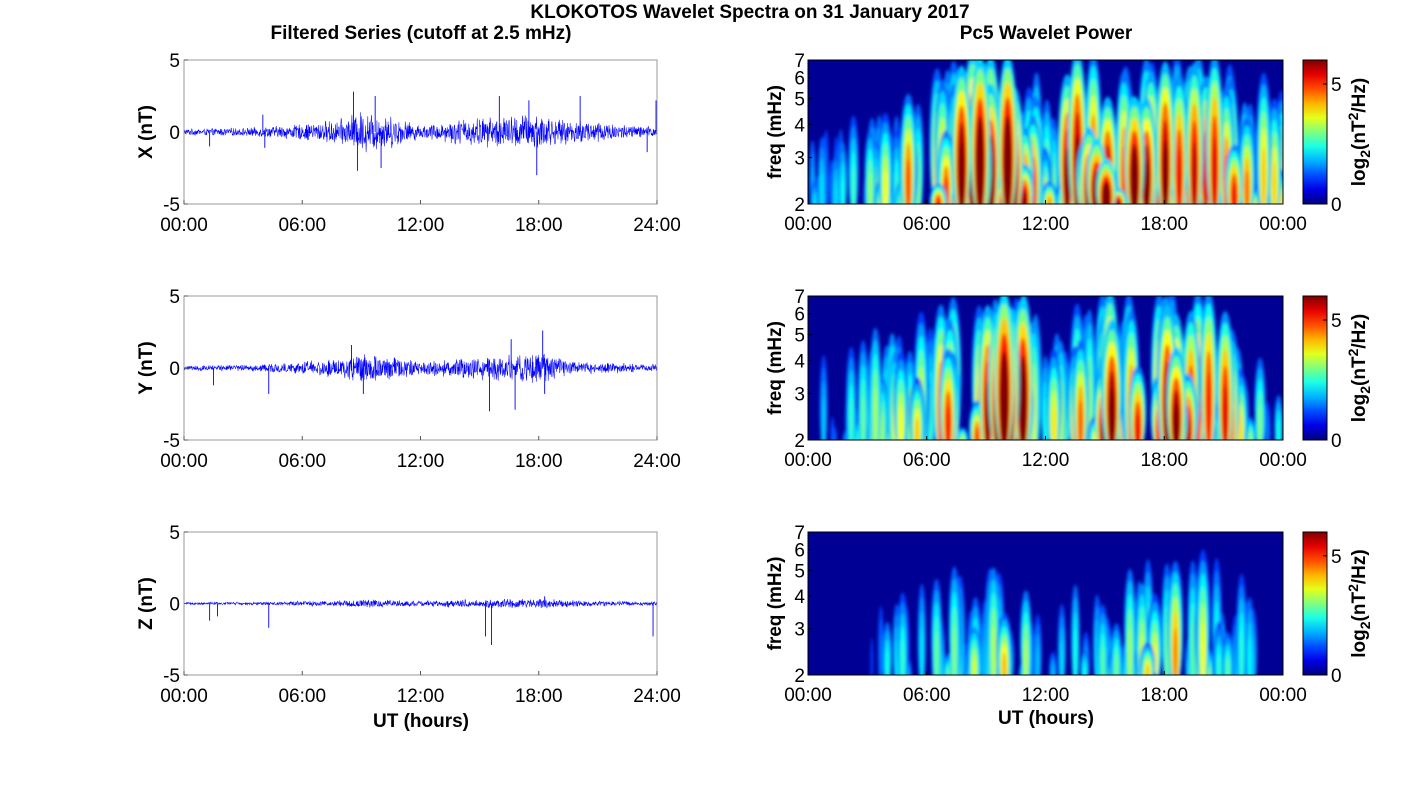 The width and height of the screenshot is (1418, 788). Describe the element at coordinates (927, 224) in the screenshot. I see `x-tick-label: 06:00` at that location.